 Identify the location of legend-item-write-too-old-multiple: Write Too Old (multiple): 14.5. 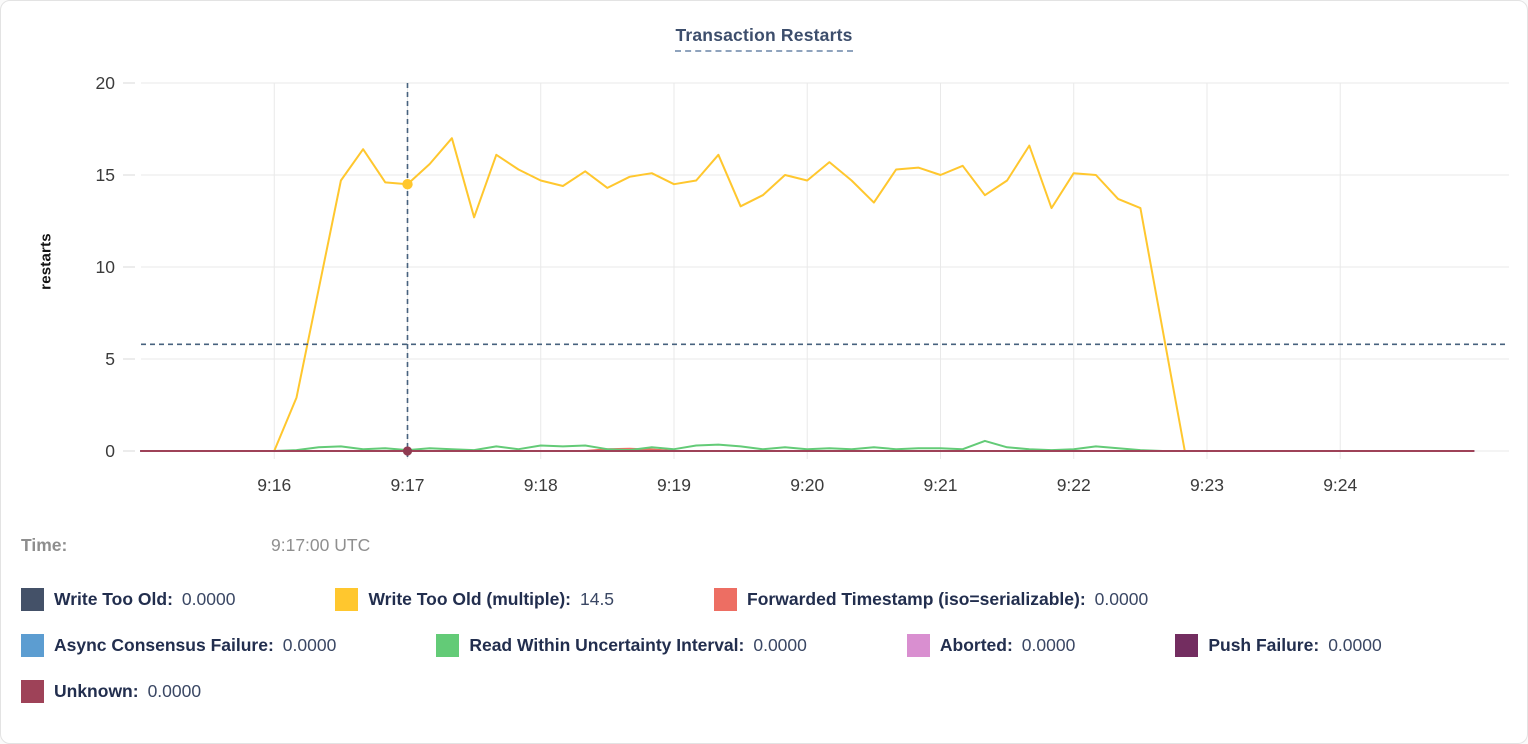
(474, 599).